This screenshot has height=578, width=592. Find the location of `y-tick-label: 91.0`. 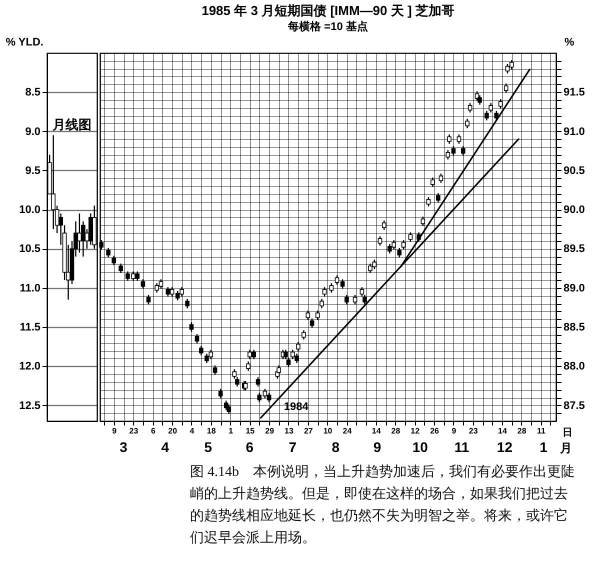

y-tick-label: 91.0 is located at coordinates (574, 132).